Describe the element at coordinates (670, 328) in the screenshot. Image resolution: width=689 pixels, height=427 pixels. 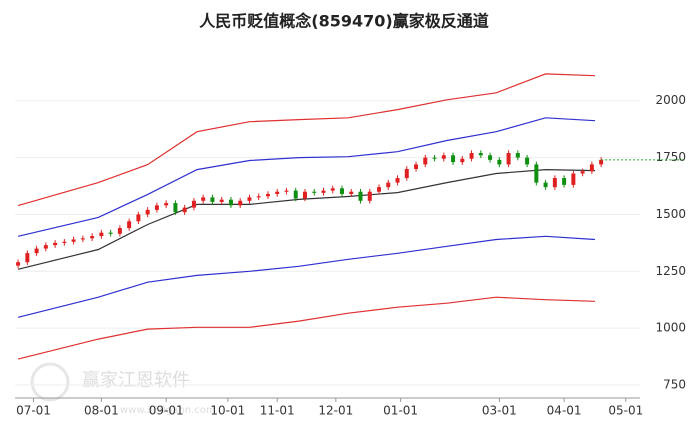
I see `y-tick-label: 1000` at that location.